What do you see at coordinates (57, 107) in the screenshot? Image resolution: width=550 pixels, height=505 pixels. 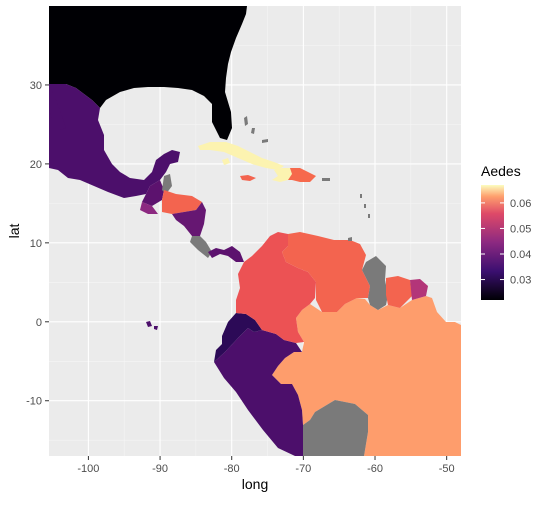 I see `region-baja-california` at bounding box center [57, 107].